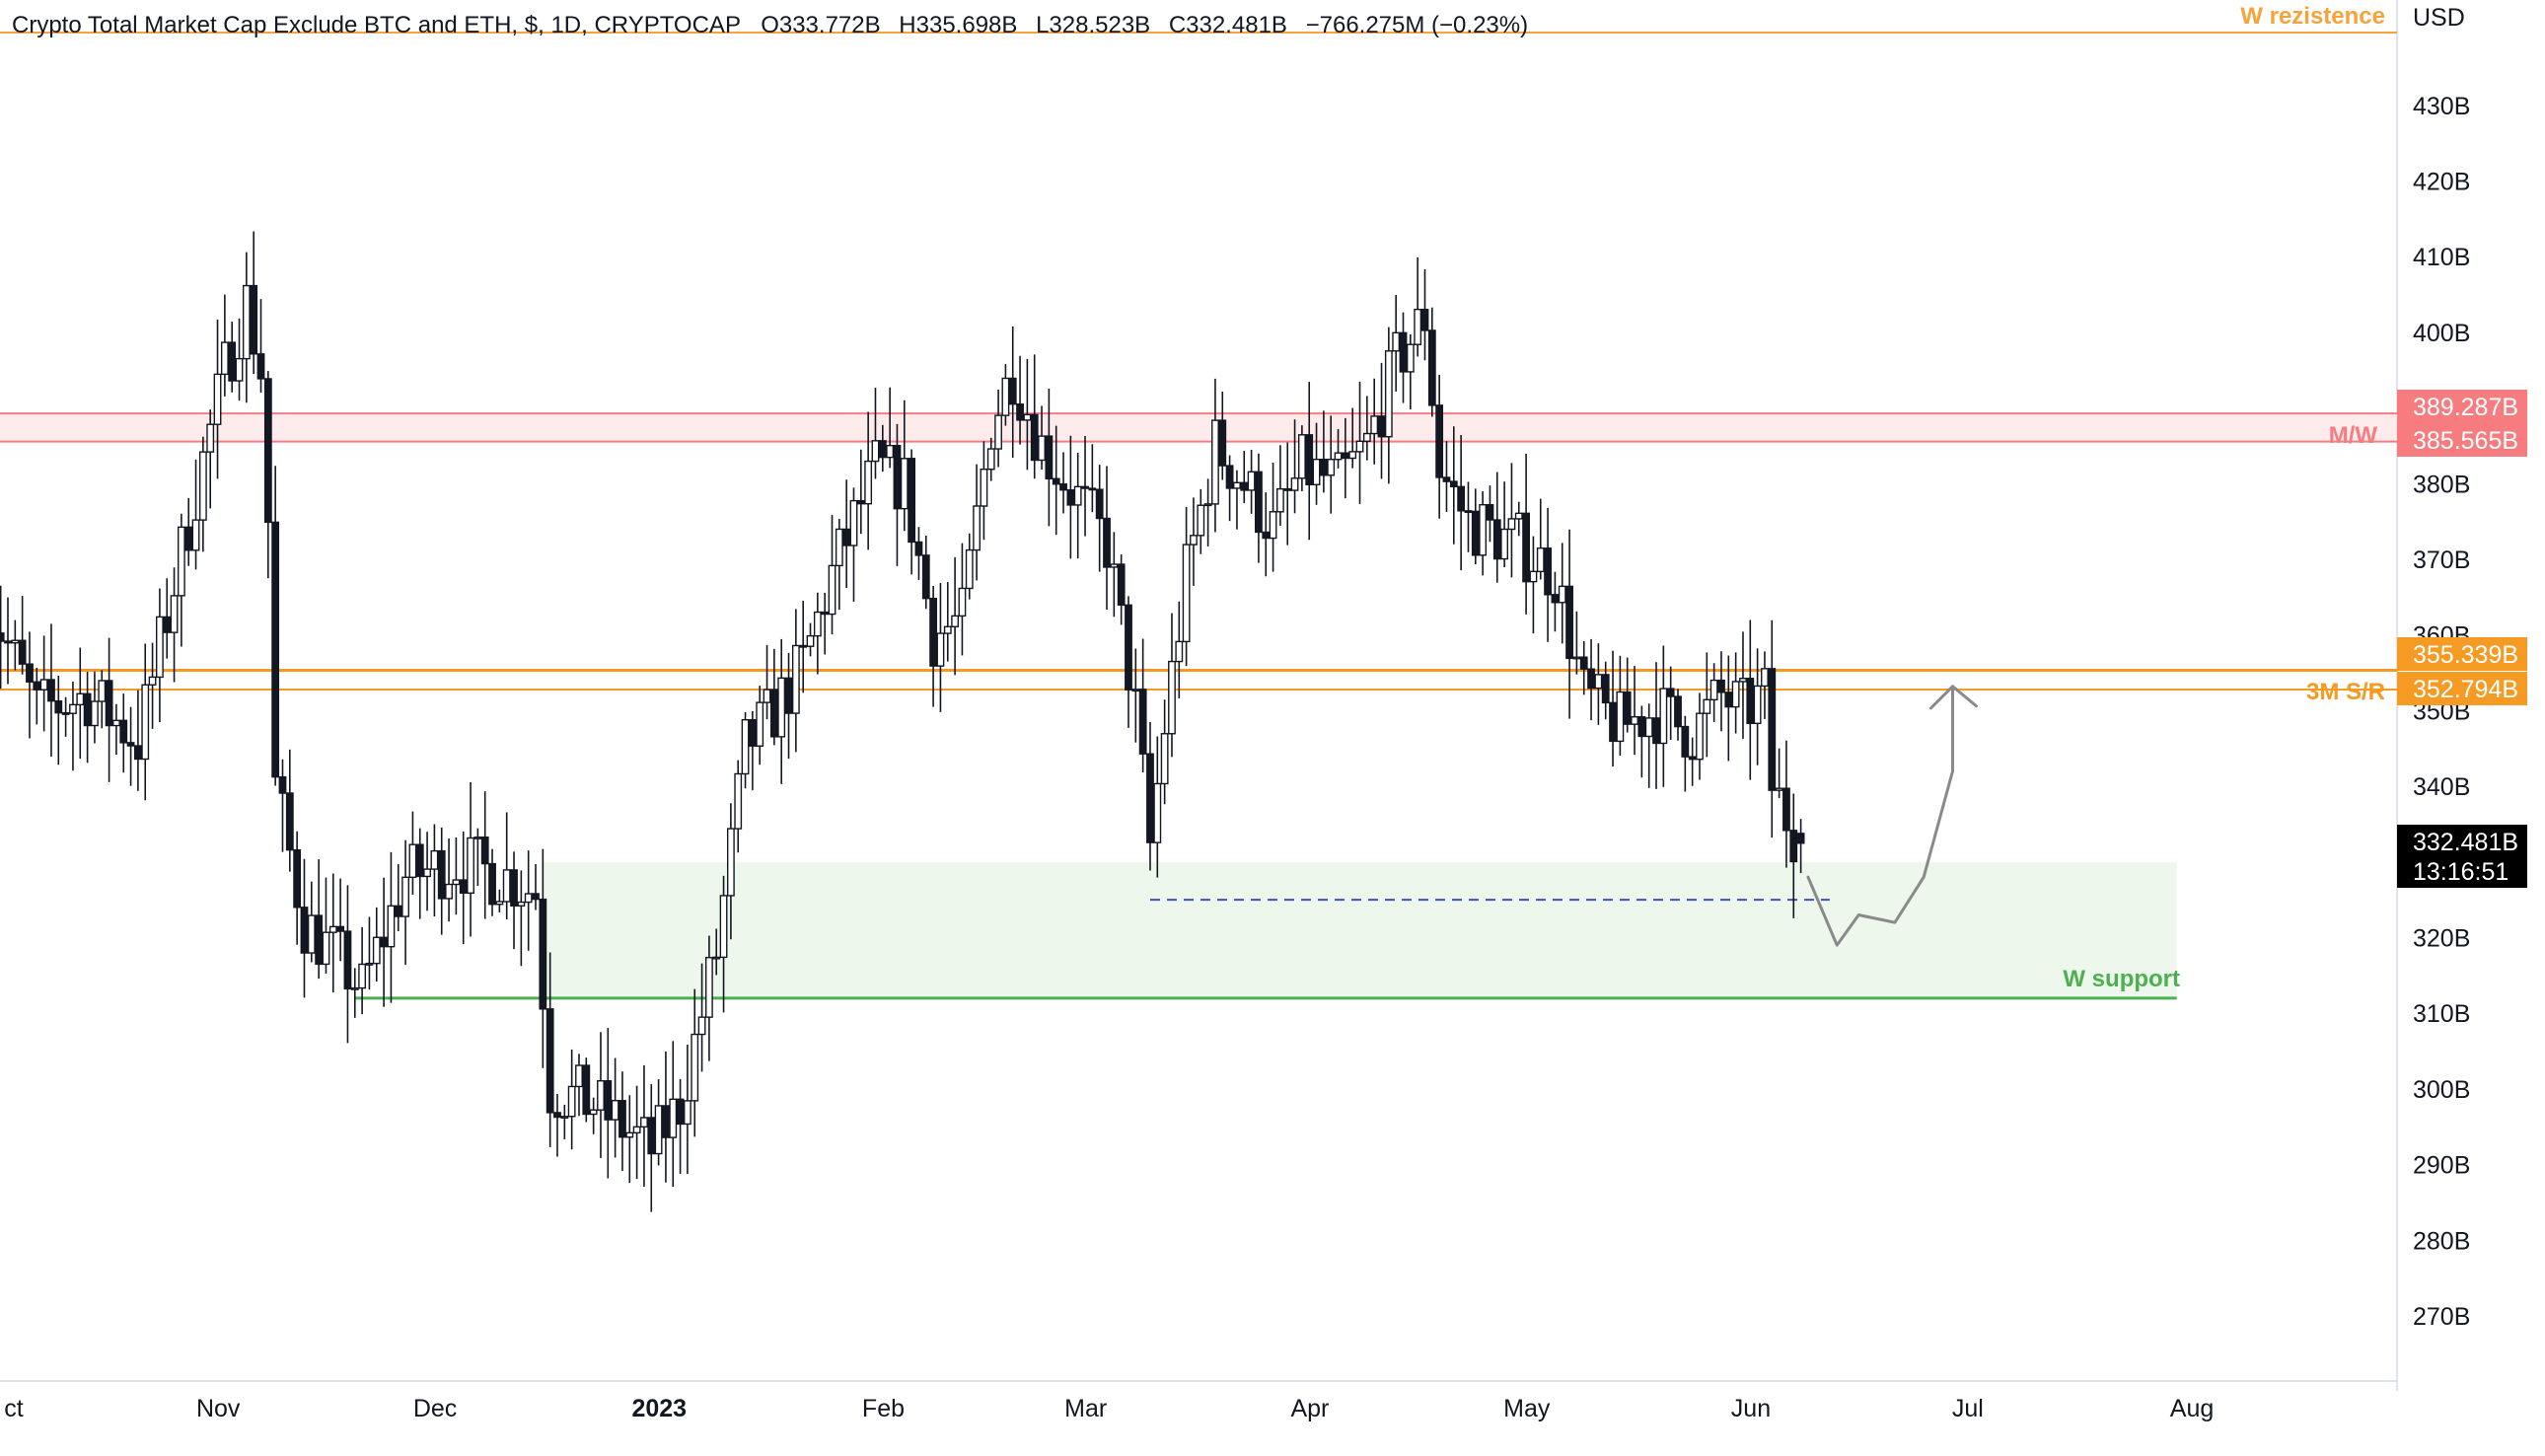 Image resolution: width=2545 pixels, height=1456 pixels. I want to click on y-tick-label: 400B, so click(2441, 333).